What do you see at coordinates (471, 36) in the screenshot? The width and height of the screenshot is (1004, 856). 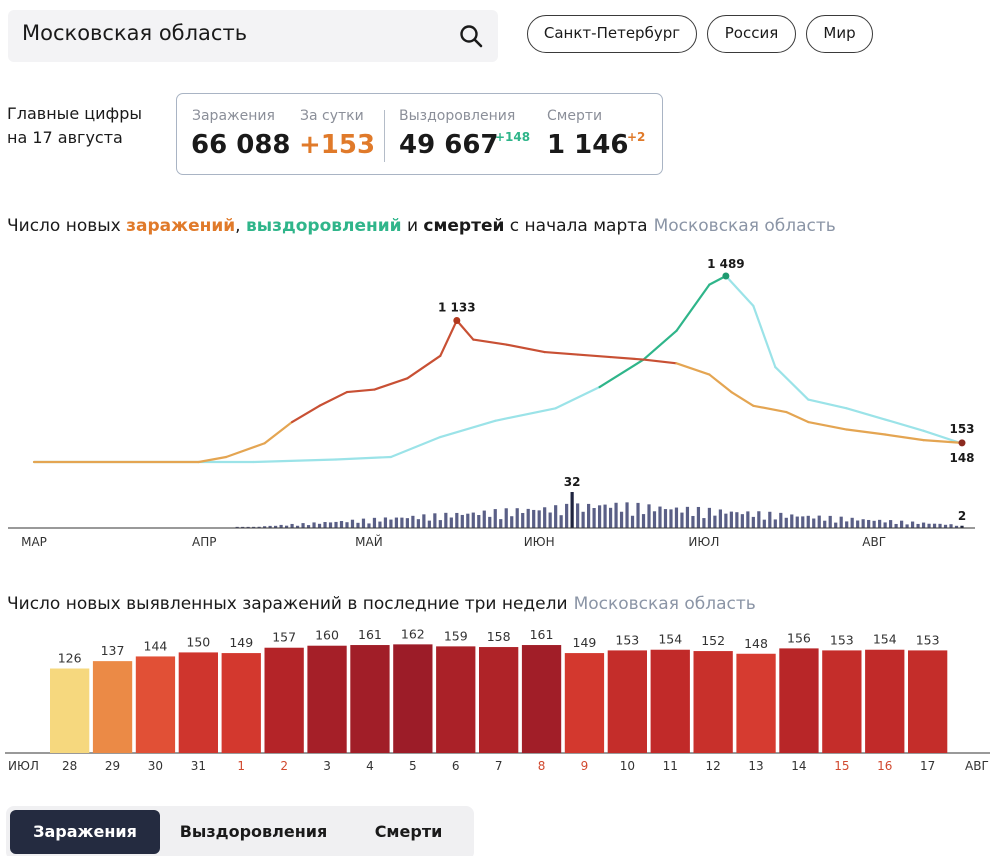 I see `search-icon` at bounding box center [471, 36].